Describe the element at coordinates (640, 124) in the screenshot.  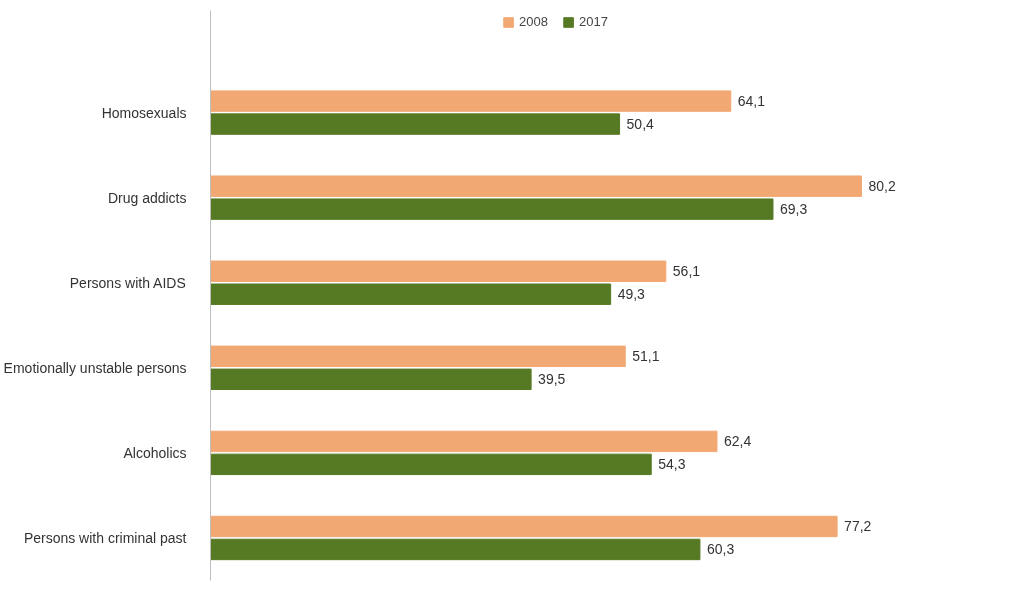
I see `data-label: 50,4` at that location.